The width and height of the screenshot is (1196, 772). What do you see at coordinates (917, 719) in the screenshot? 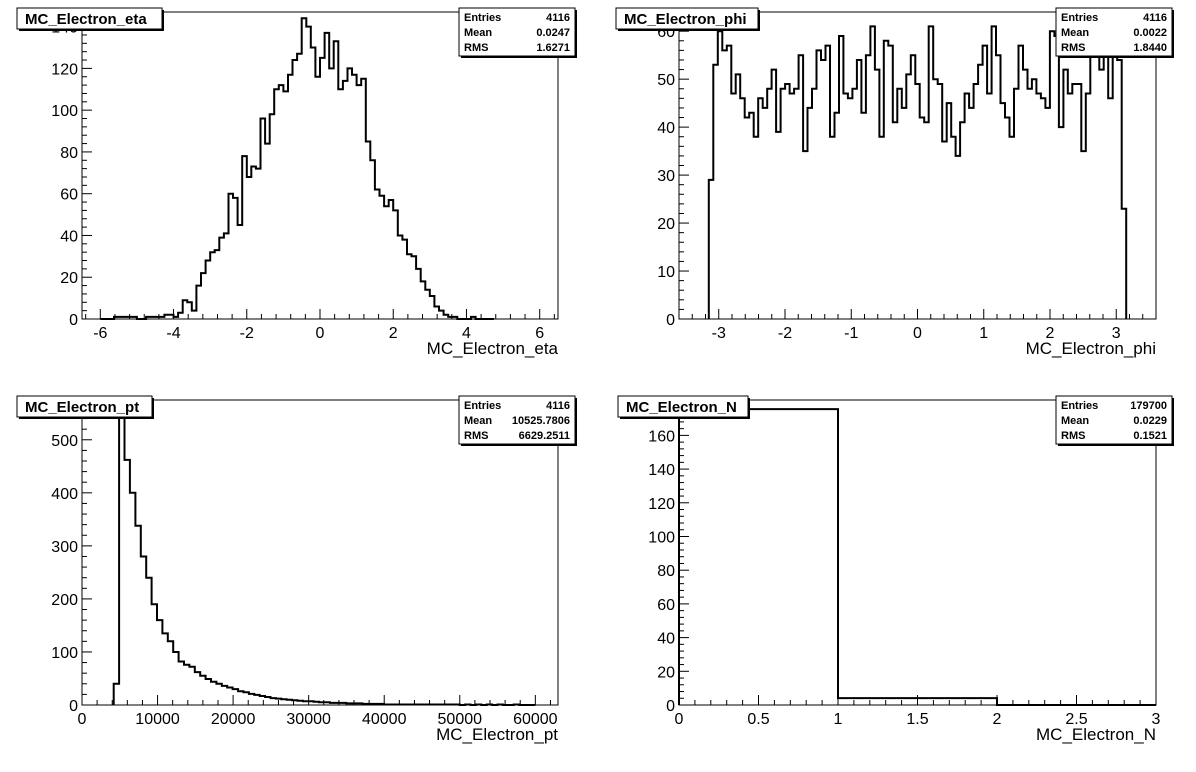
I see `x-tick-label: 1.5` at bounding box center [917, 719].